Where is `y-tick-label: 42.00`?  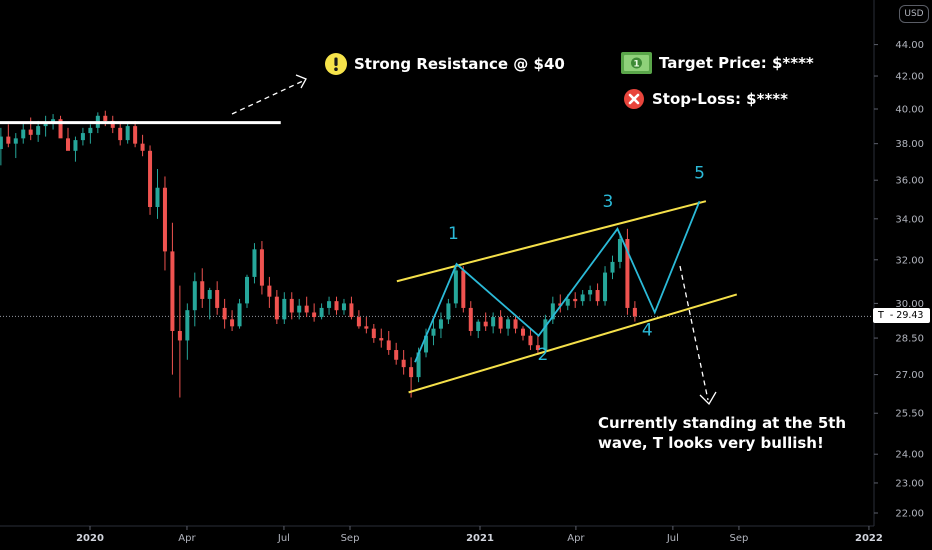 y-tick-label: 42.00 is located at coordinates (909, 77).